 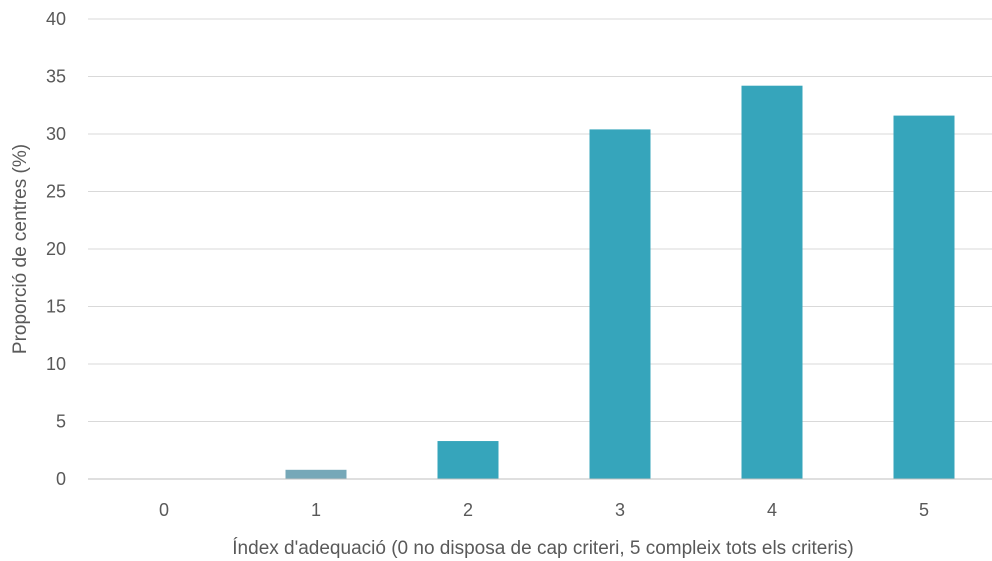 I want to click on x-tick-label: 0, so click(x=164, y=510).